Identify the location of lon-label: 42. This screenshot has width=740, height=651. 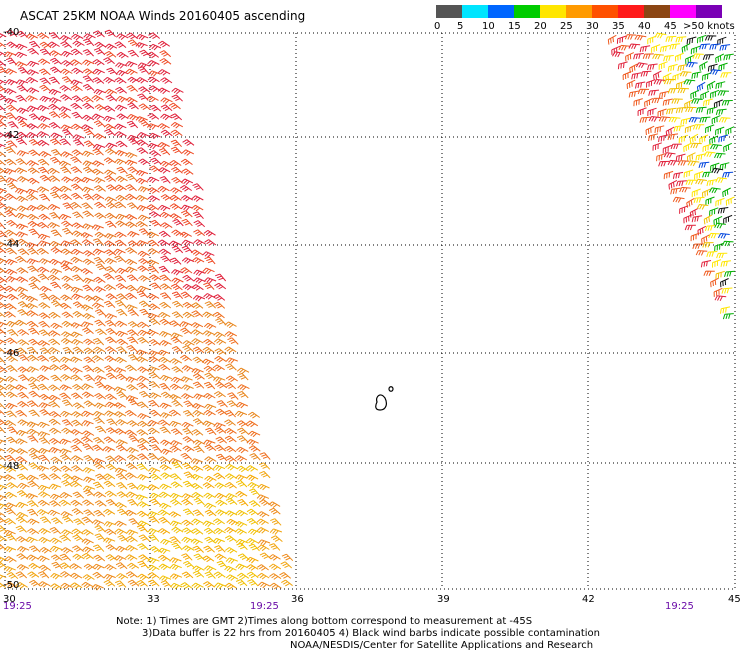
(588, 599).